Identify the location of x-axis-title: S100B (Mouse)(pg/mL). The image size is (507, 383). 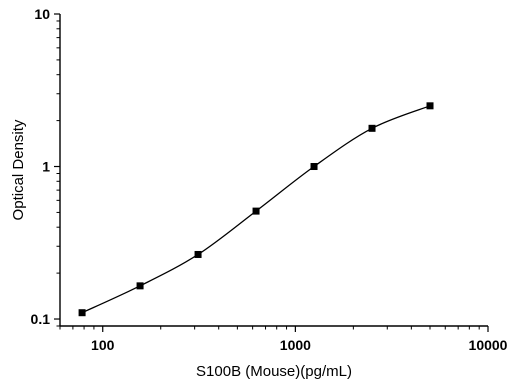
(274, 371).